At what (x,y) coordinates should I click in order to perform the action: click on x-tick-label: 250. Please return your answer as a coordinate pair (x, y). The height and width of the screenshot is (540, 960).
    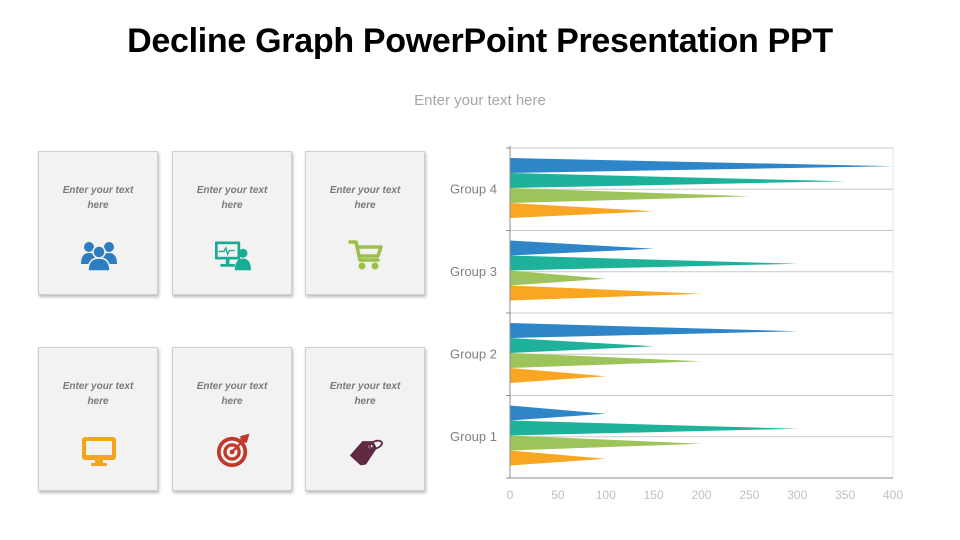
    Looking at the image, I should click on (749, 495).